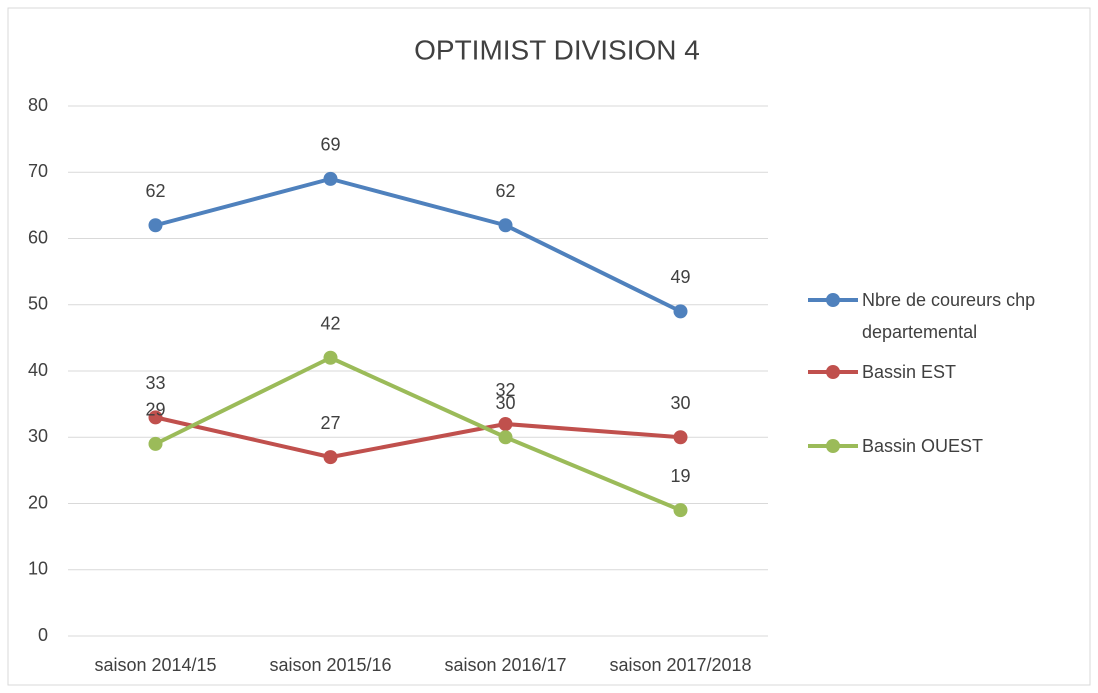 The image size is (1098, 693). What do you see at coordinates (557, 49) in the screenshot?
I see `chart-title: OPTIMIST DIVISION 4` at bounding box center [557, 49].